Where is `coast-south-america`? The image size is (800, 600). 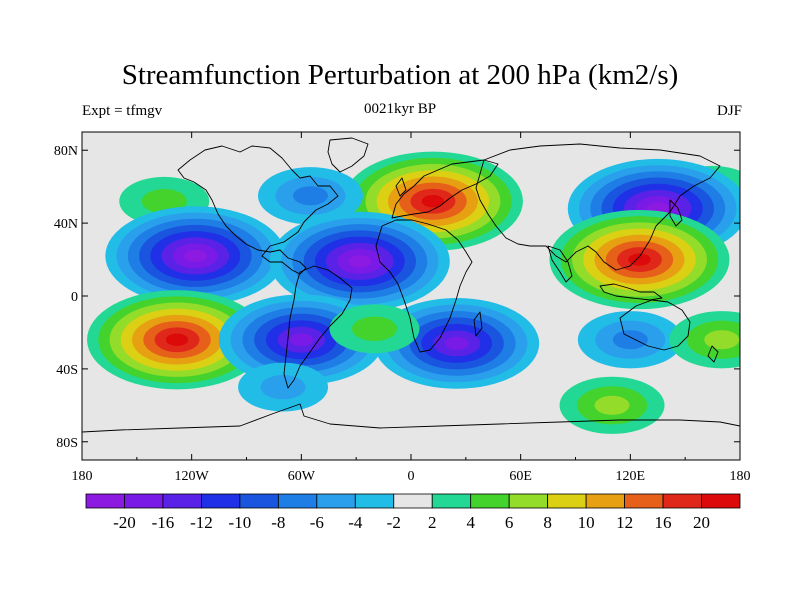 coast-south-america is located at coordinates (318, 327).